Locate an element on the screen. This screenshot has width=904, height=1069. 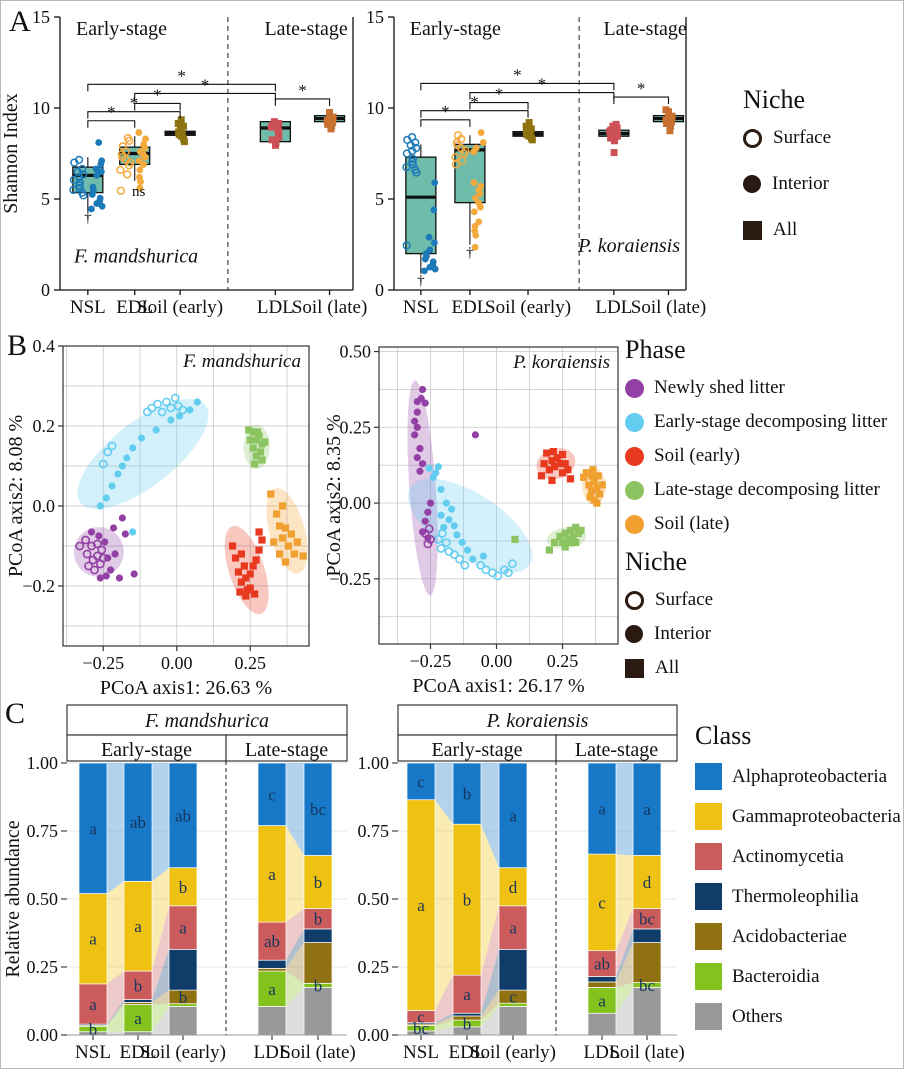
svg-text: 0.2 is located at coordinates (44, 426).